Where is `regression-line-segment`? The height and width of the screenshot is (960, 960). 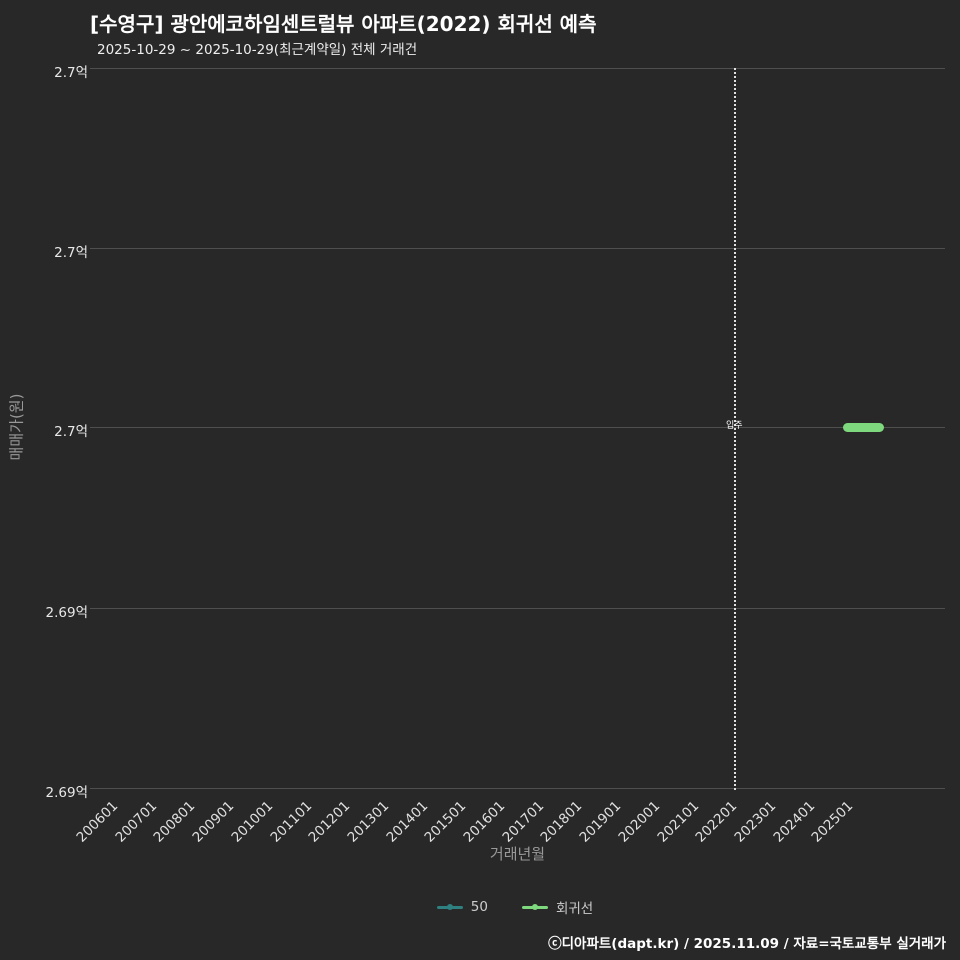
regression-line-segment is located at coordinates (863, 427).